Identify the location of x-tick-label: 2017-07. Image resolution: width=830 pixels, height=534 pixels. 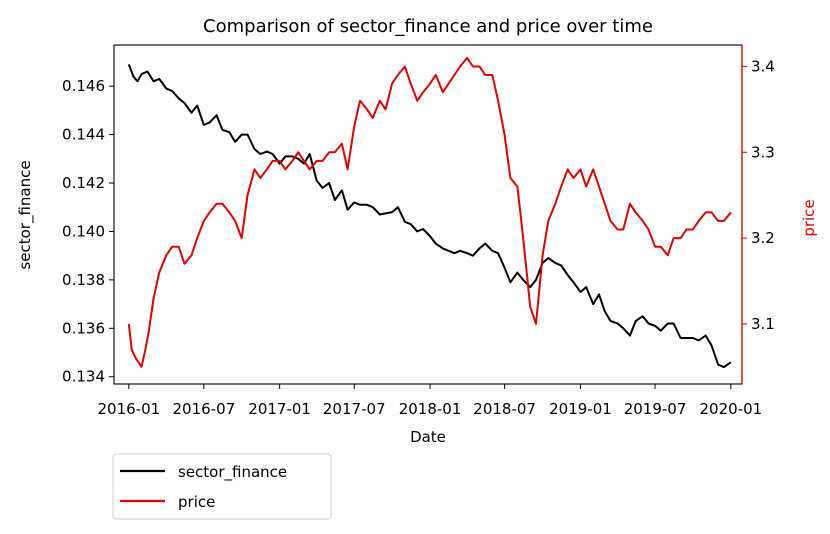
(354, 409).